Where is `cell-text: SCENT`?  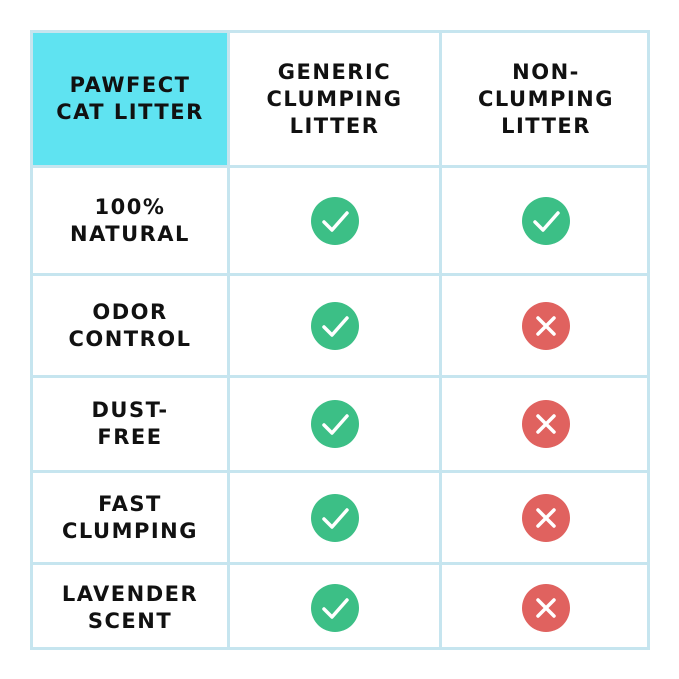 cell-text: SCENT is located at coordinates (130, 620).